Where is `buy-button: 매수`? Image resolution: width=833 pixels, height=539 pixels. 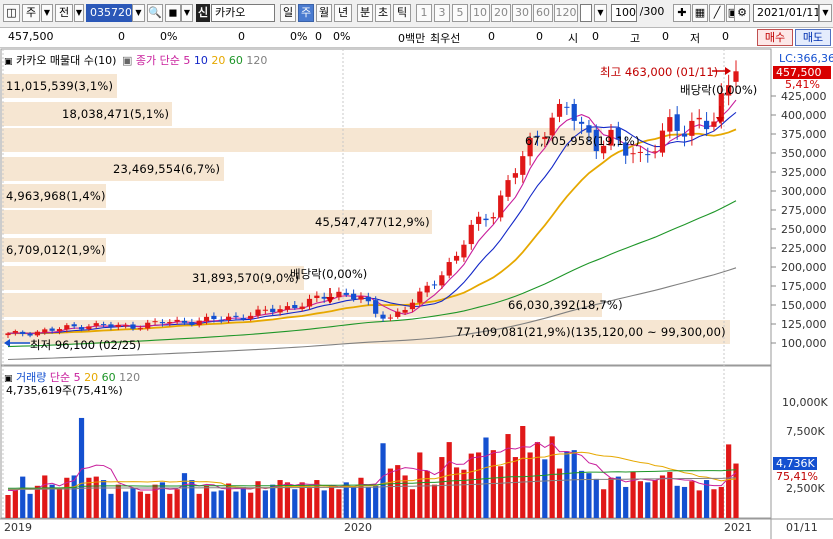 buy-button: 매수 is located at coordinates (775, 37).